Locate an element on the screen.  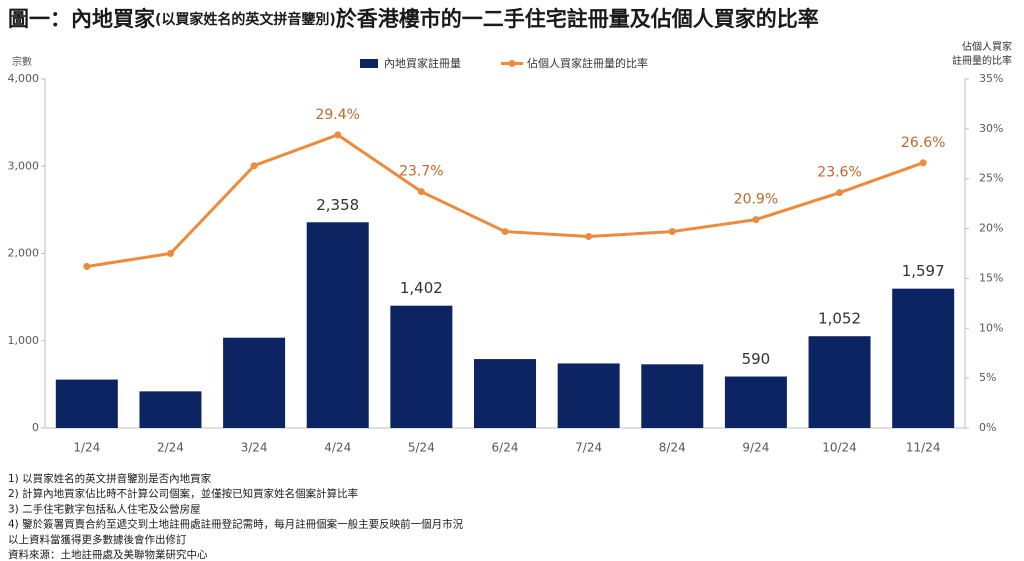
x-tick-label: 5/24 is located at coordinates (421, 448).